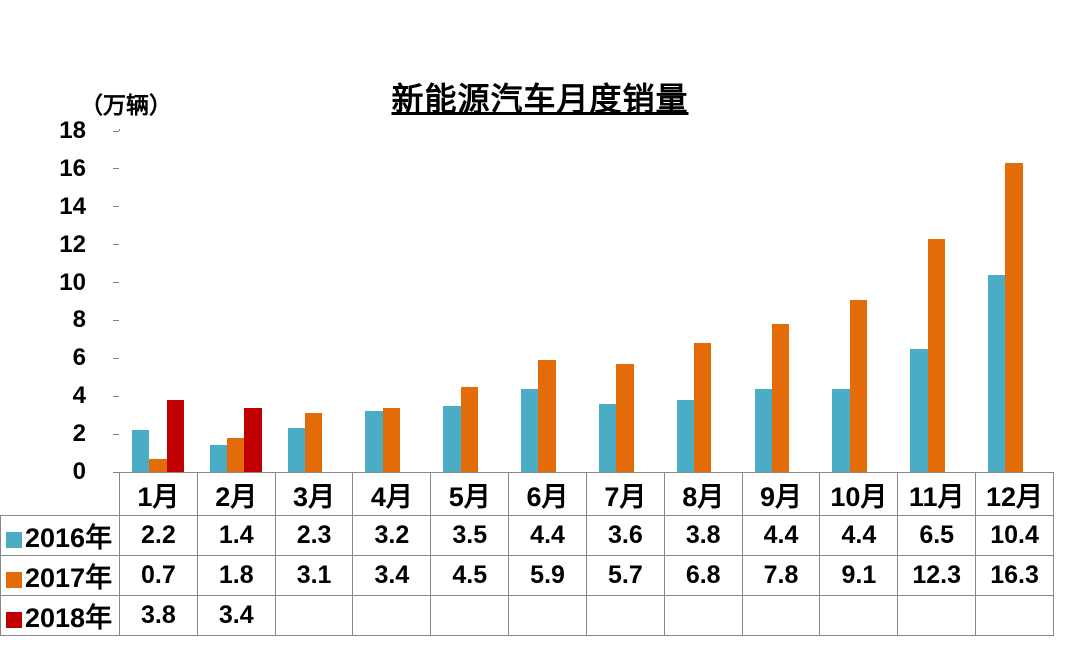  I want to click on bar-2016年-6月, so click(530, 430).